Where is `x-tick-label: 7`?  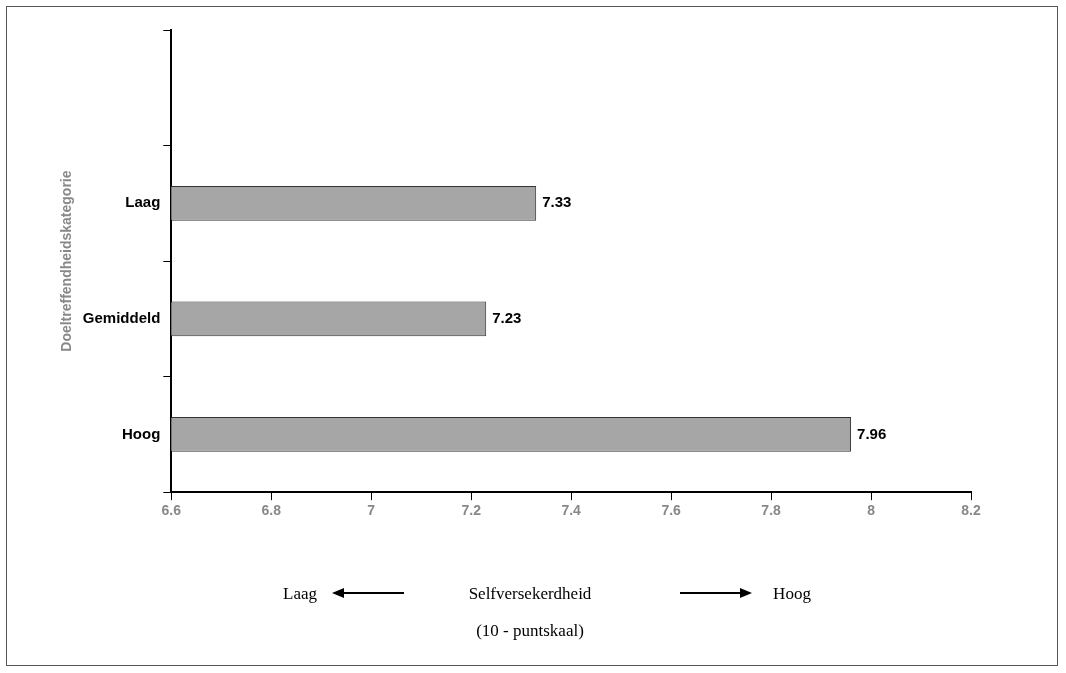 x-tick-label: 7 is located at coordinates (371, 510).